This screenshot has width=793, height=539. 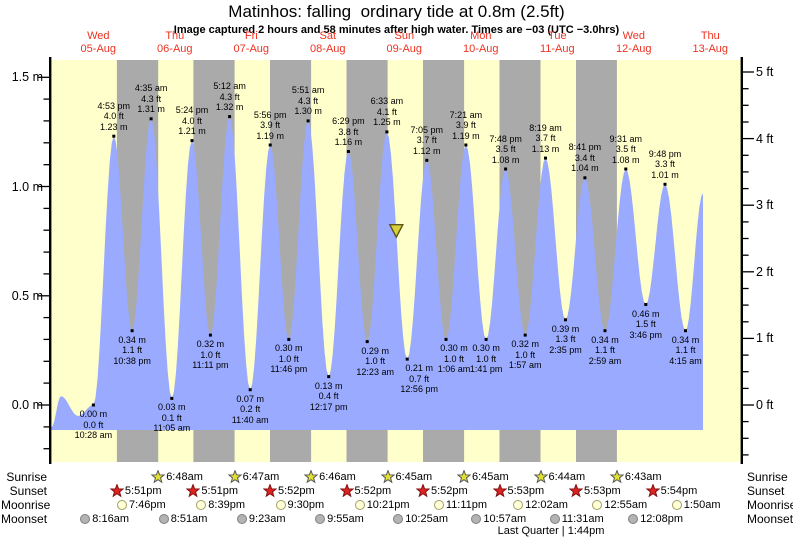 What do you see at coordinates (141, 505) in the screenshot?
I see `moonrise-time: 7:46pm` at bounding box center [141, 505].